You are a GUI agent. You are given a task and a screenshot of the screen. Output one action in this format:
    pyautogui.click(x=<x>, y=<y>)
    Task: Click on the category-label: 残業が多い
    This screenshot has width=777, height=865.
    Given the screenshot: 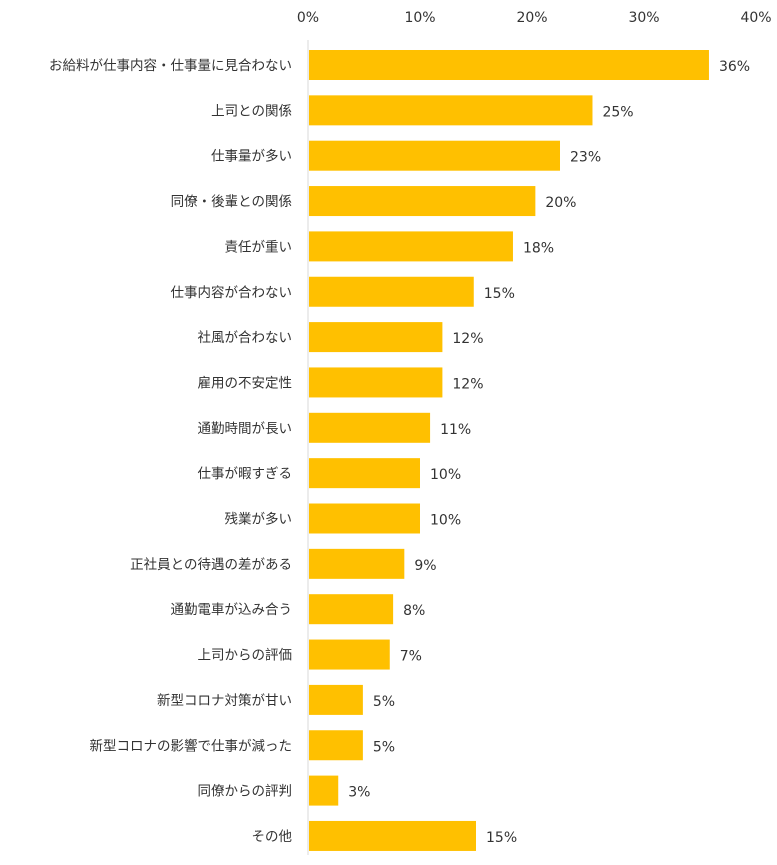 What is the action you would take?
    pyautogui.click(x=259, y=519)
    